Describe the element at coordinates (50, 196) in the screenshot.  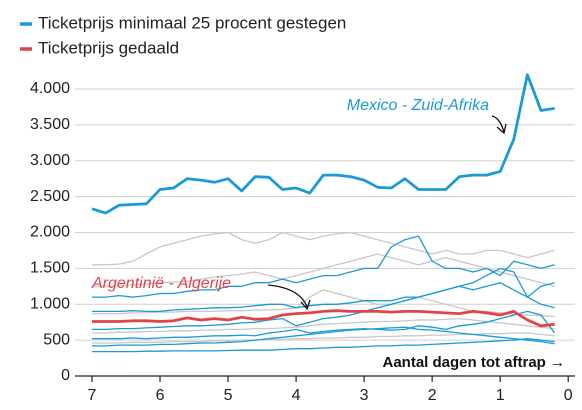
I see `y-tick-label: 2.500` at that location.